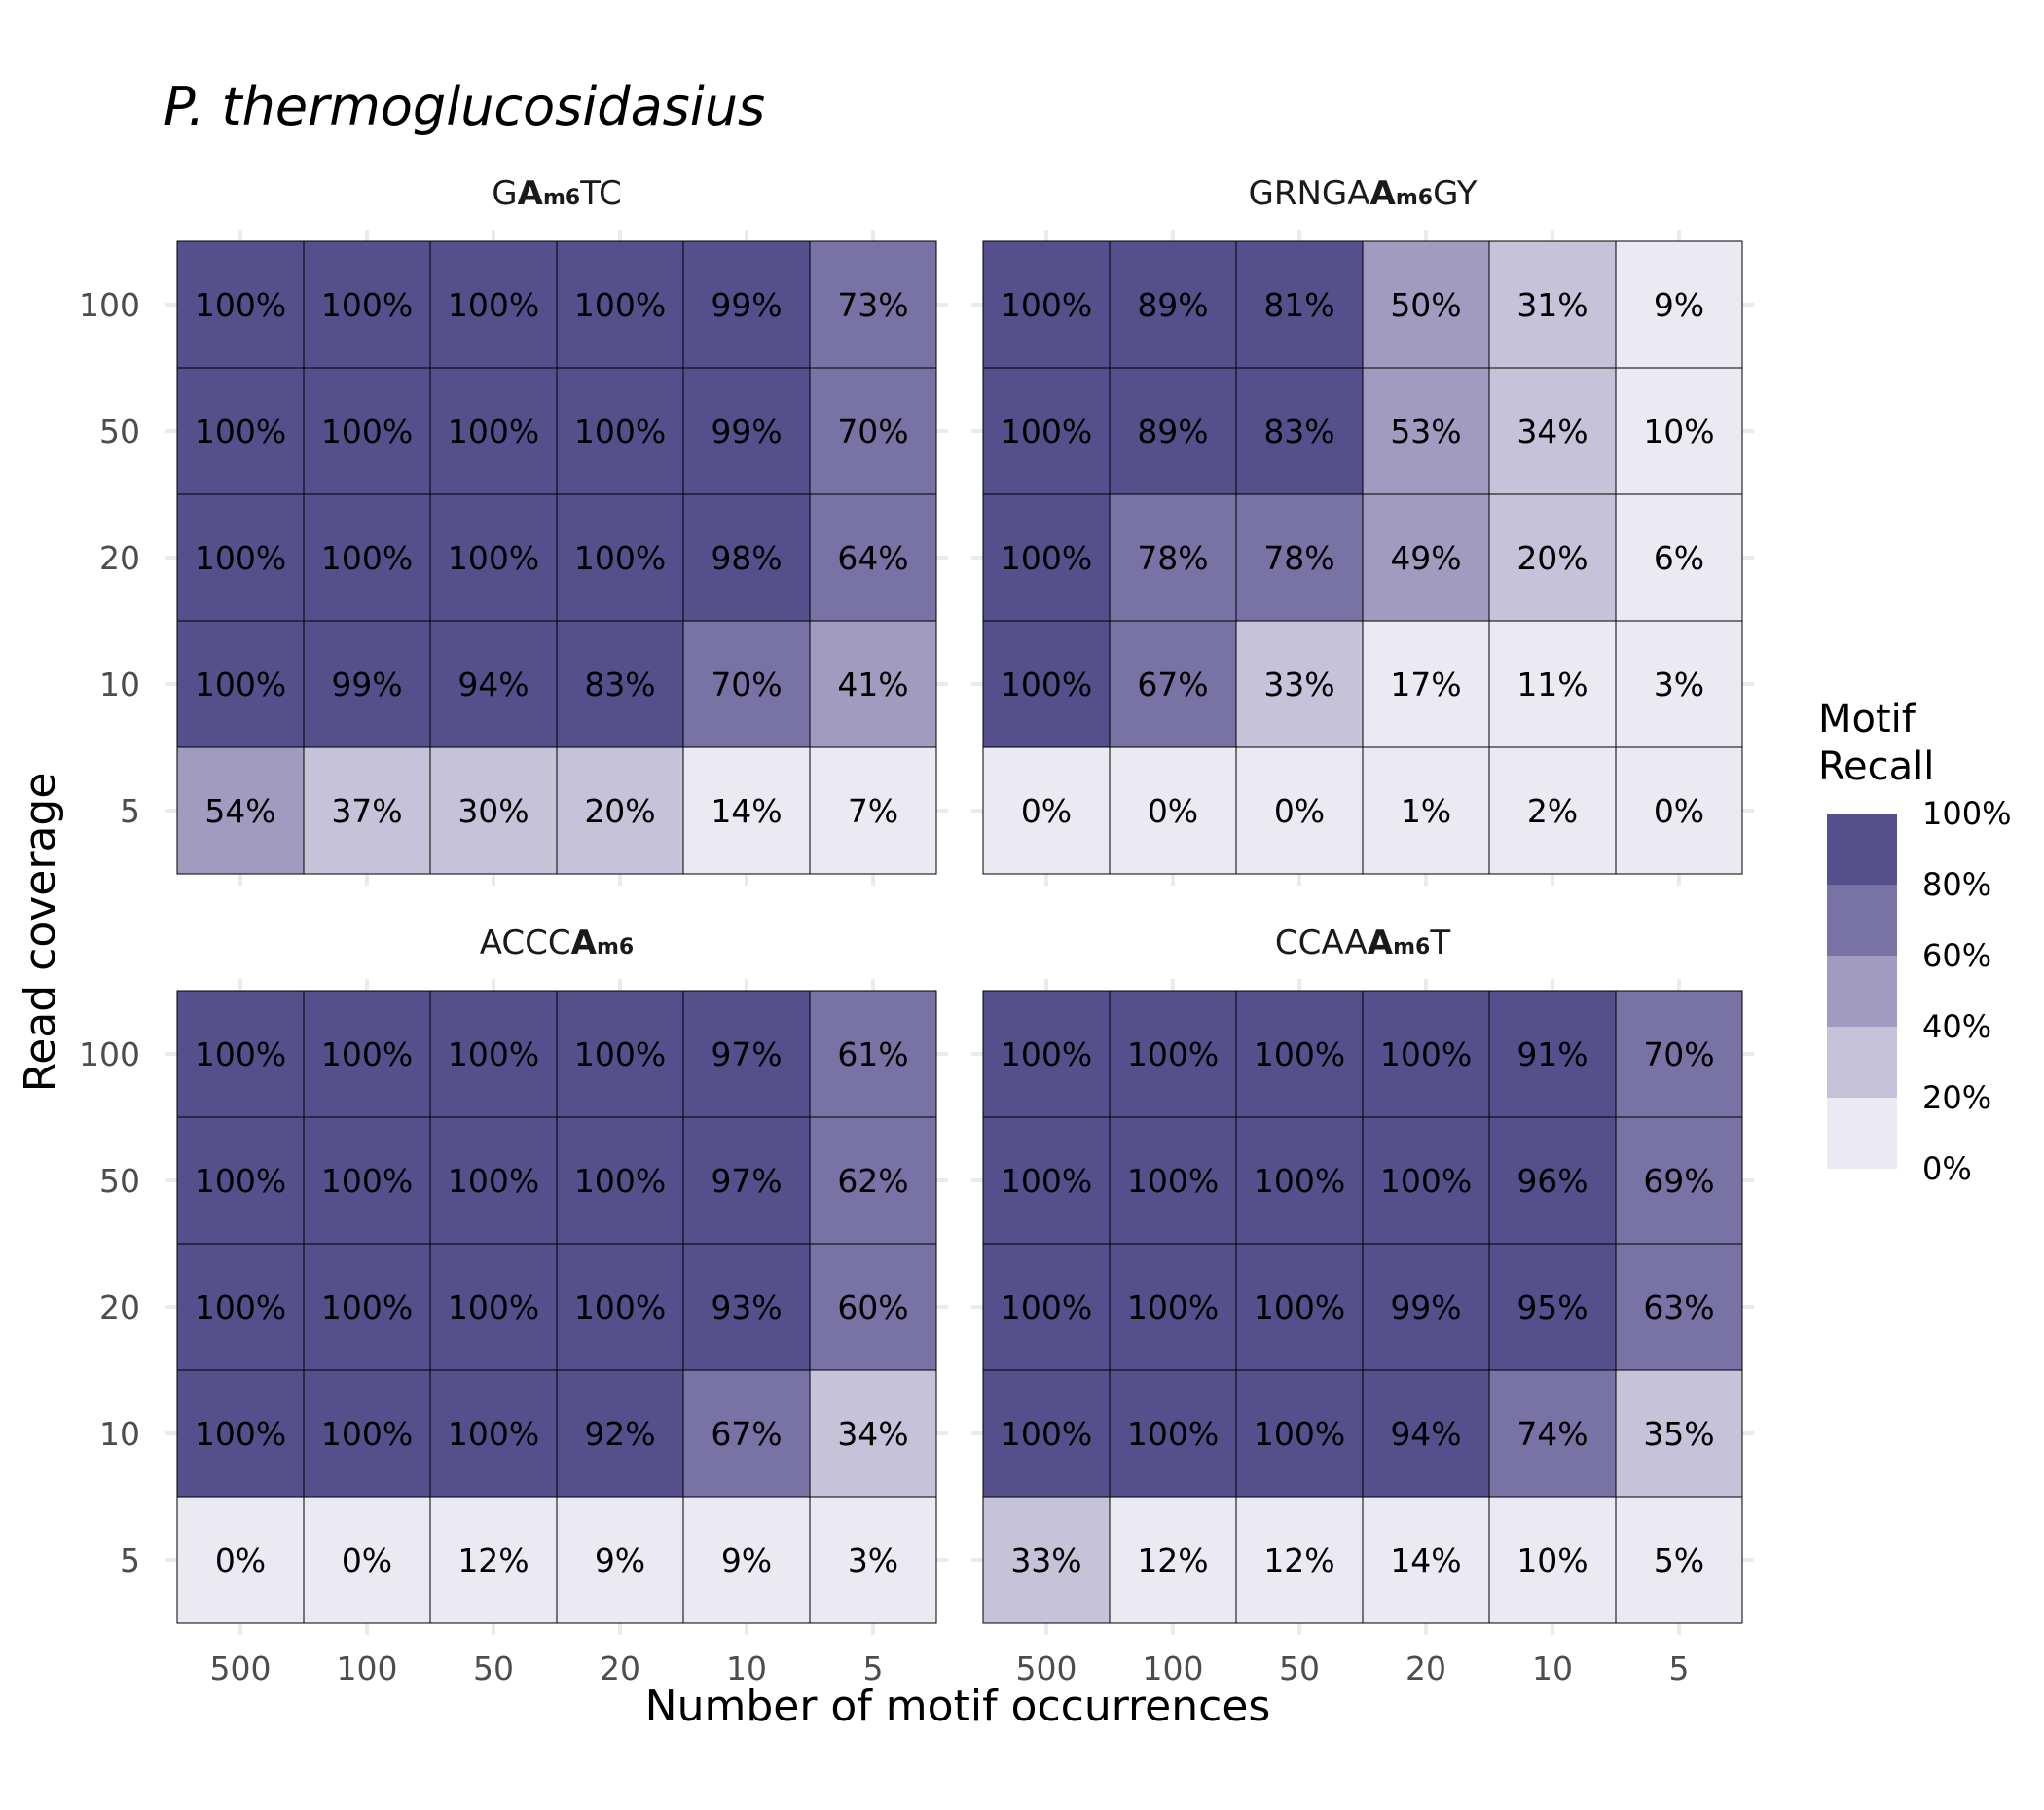 The height and width of the screenshot is (1810, 2044). Describe the element at coordinates (1363, 943) in the screenshot. I see `facet-title: CCAAAm6T` at that location.